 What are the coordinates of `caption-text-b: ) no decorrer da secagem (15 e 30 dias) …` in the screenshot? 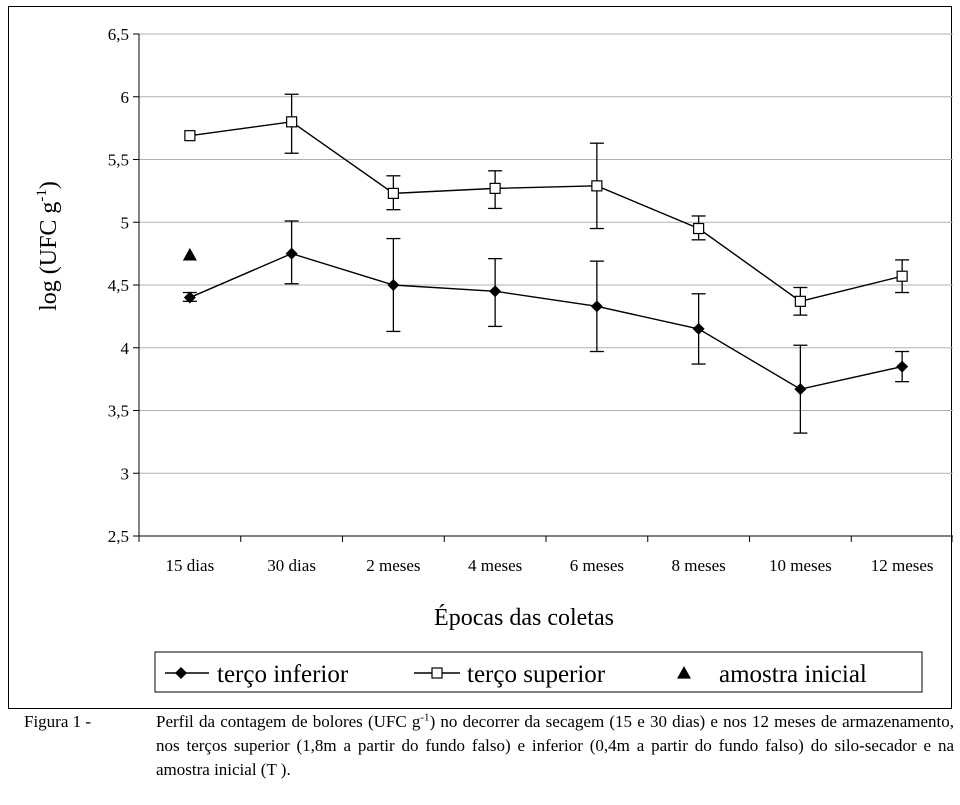 It's located at (555, 745).